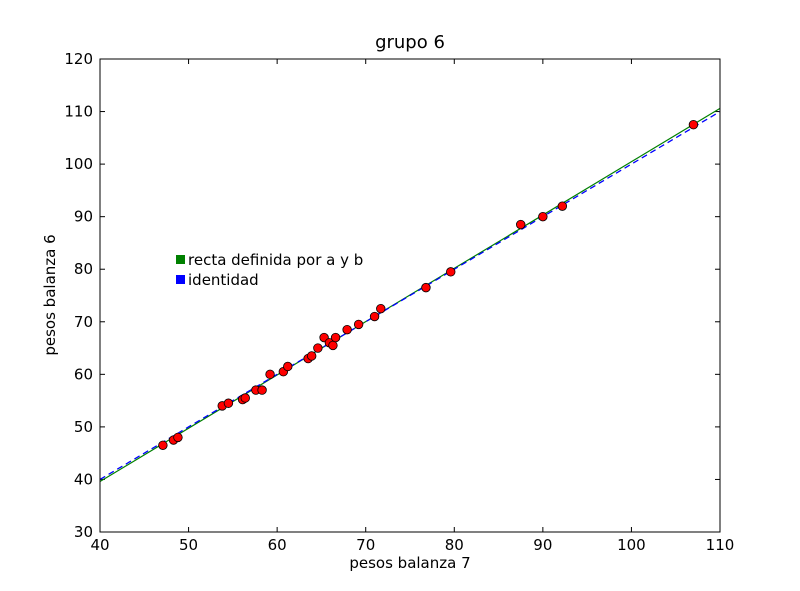 Image resolution: width=800 pixels, height=591 pixels. What do you see at coordinates (410, 42) in the screenshot?
I see `chart-title: grupo 6` at bounding box center [410, 42].